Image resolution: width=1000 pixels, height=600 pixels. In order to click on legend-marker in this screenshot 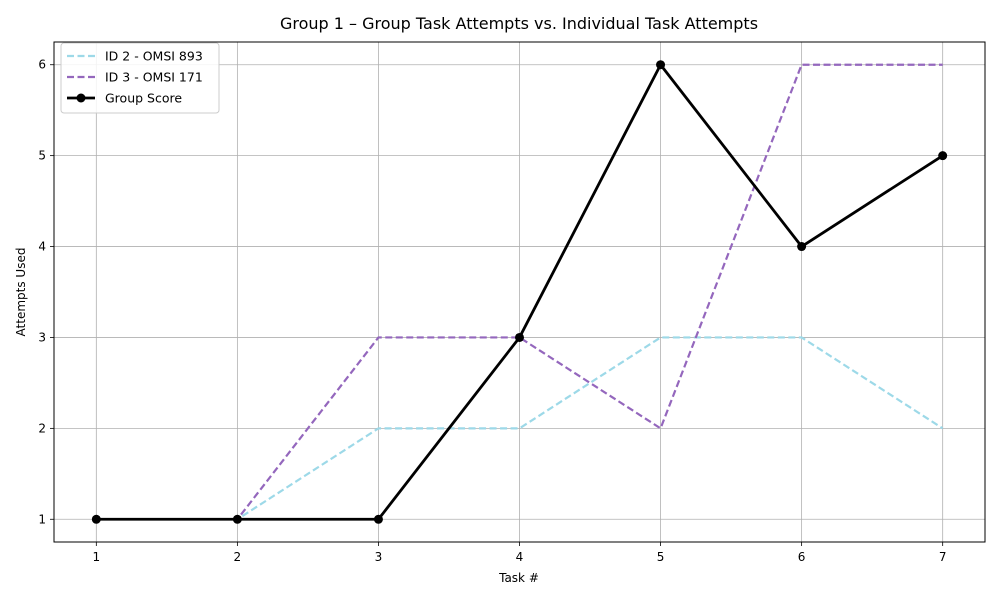, I will do `click(81, 98)`.